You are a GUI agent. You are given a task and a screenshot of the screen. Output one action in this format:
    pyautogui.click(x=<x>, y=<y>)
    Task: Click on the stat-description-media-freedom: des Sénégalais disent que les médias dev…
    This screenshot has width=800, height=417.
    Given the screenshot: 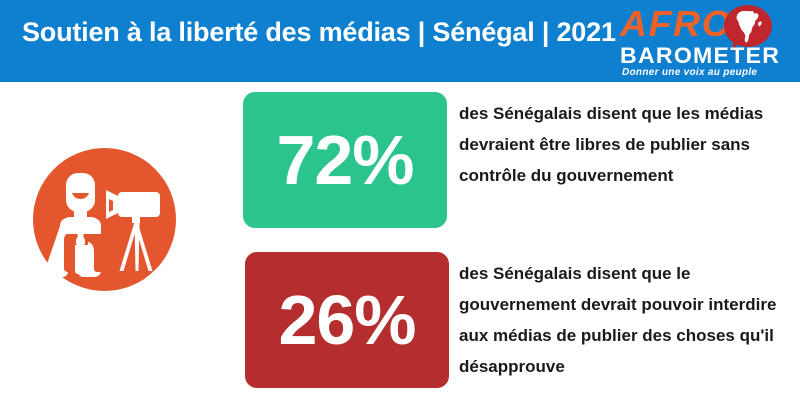 What is the action you would take?
    pyautogui.click(x=611, y=144)
    